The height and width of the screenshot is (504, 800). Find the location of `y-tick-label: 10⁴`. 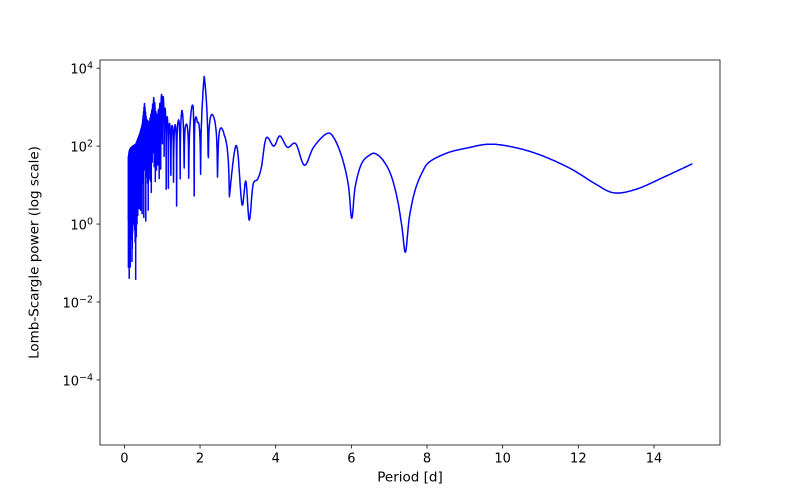

y-tick-label: 10⁴ is located at coordinates (81, 69).